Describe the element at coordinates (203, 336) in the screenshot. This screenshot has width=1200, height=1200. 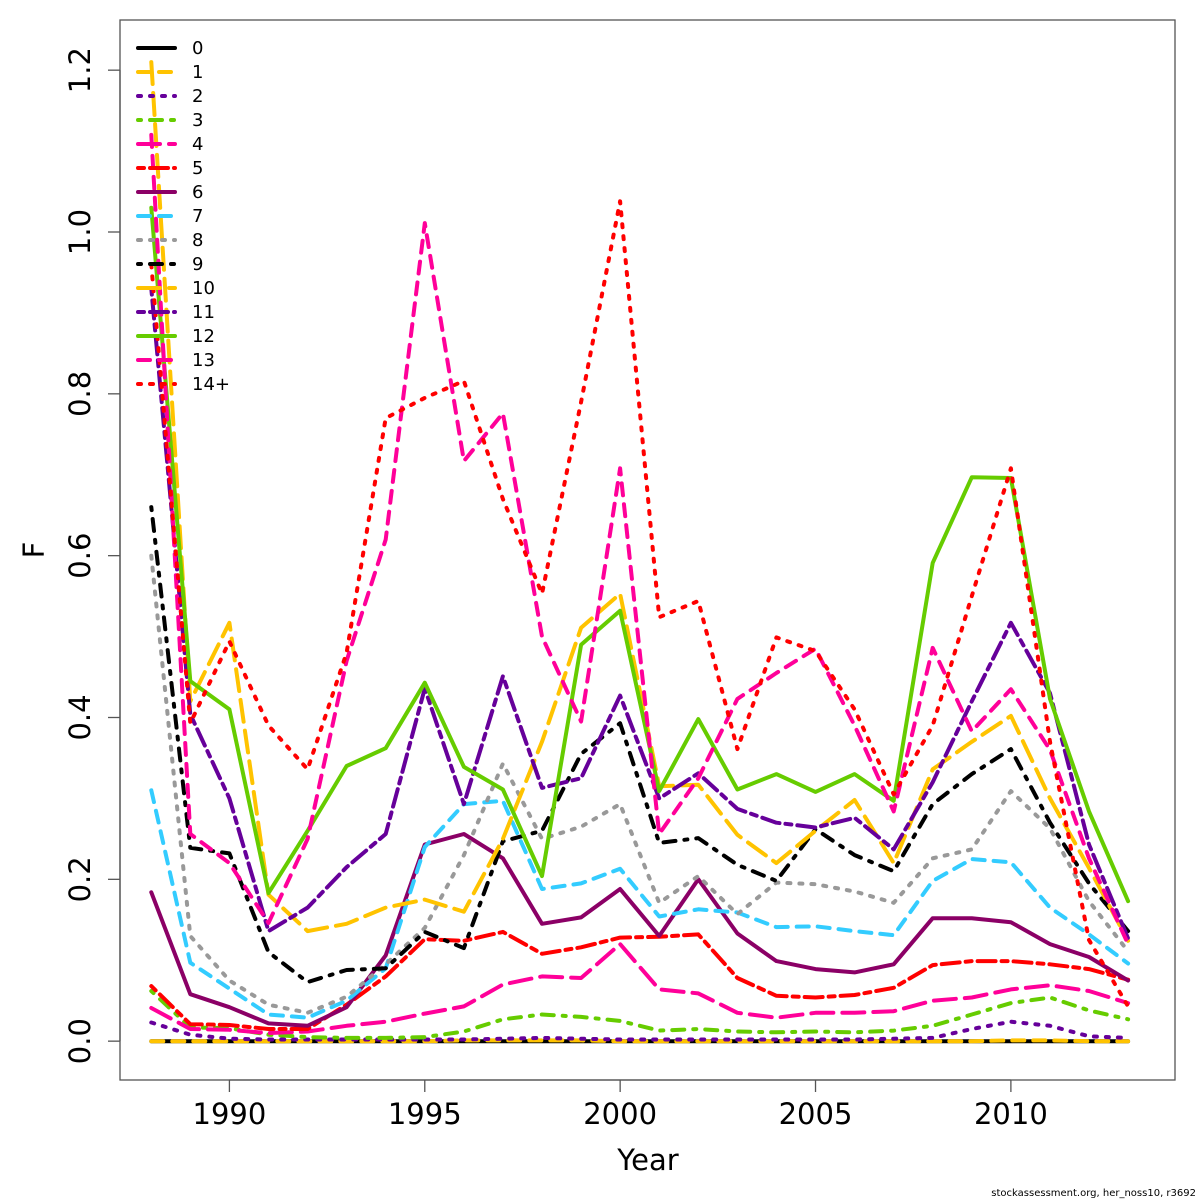
I see `legend-label: 12` at that location.